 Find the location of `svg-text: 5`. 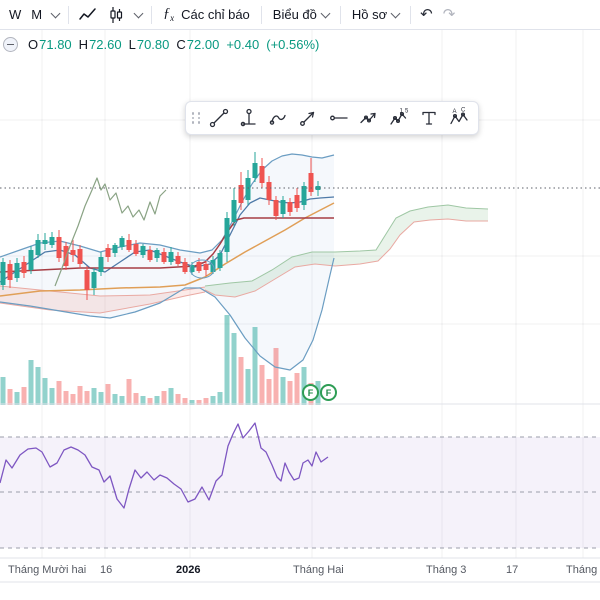

svg-text: 5 is located at coordinates (407, 112).